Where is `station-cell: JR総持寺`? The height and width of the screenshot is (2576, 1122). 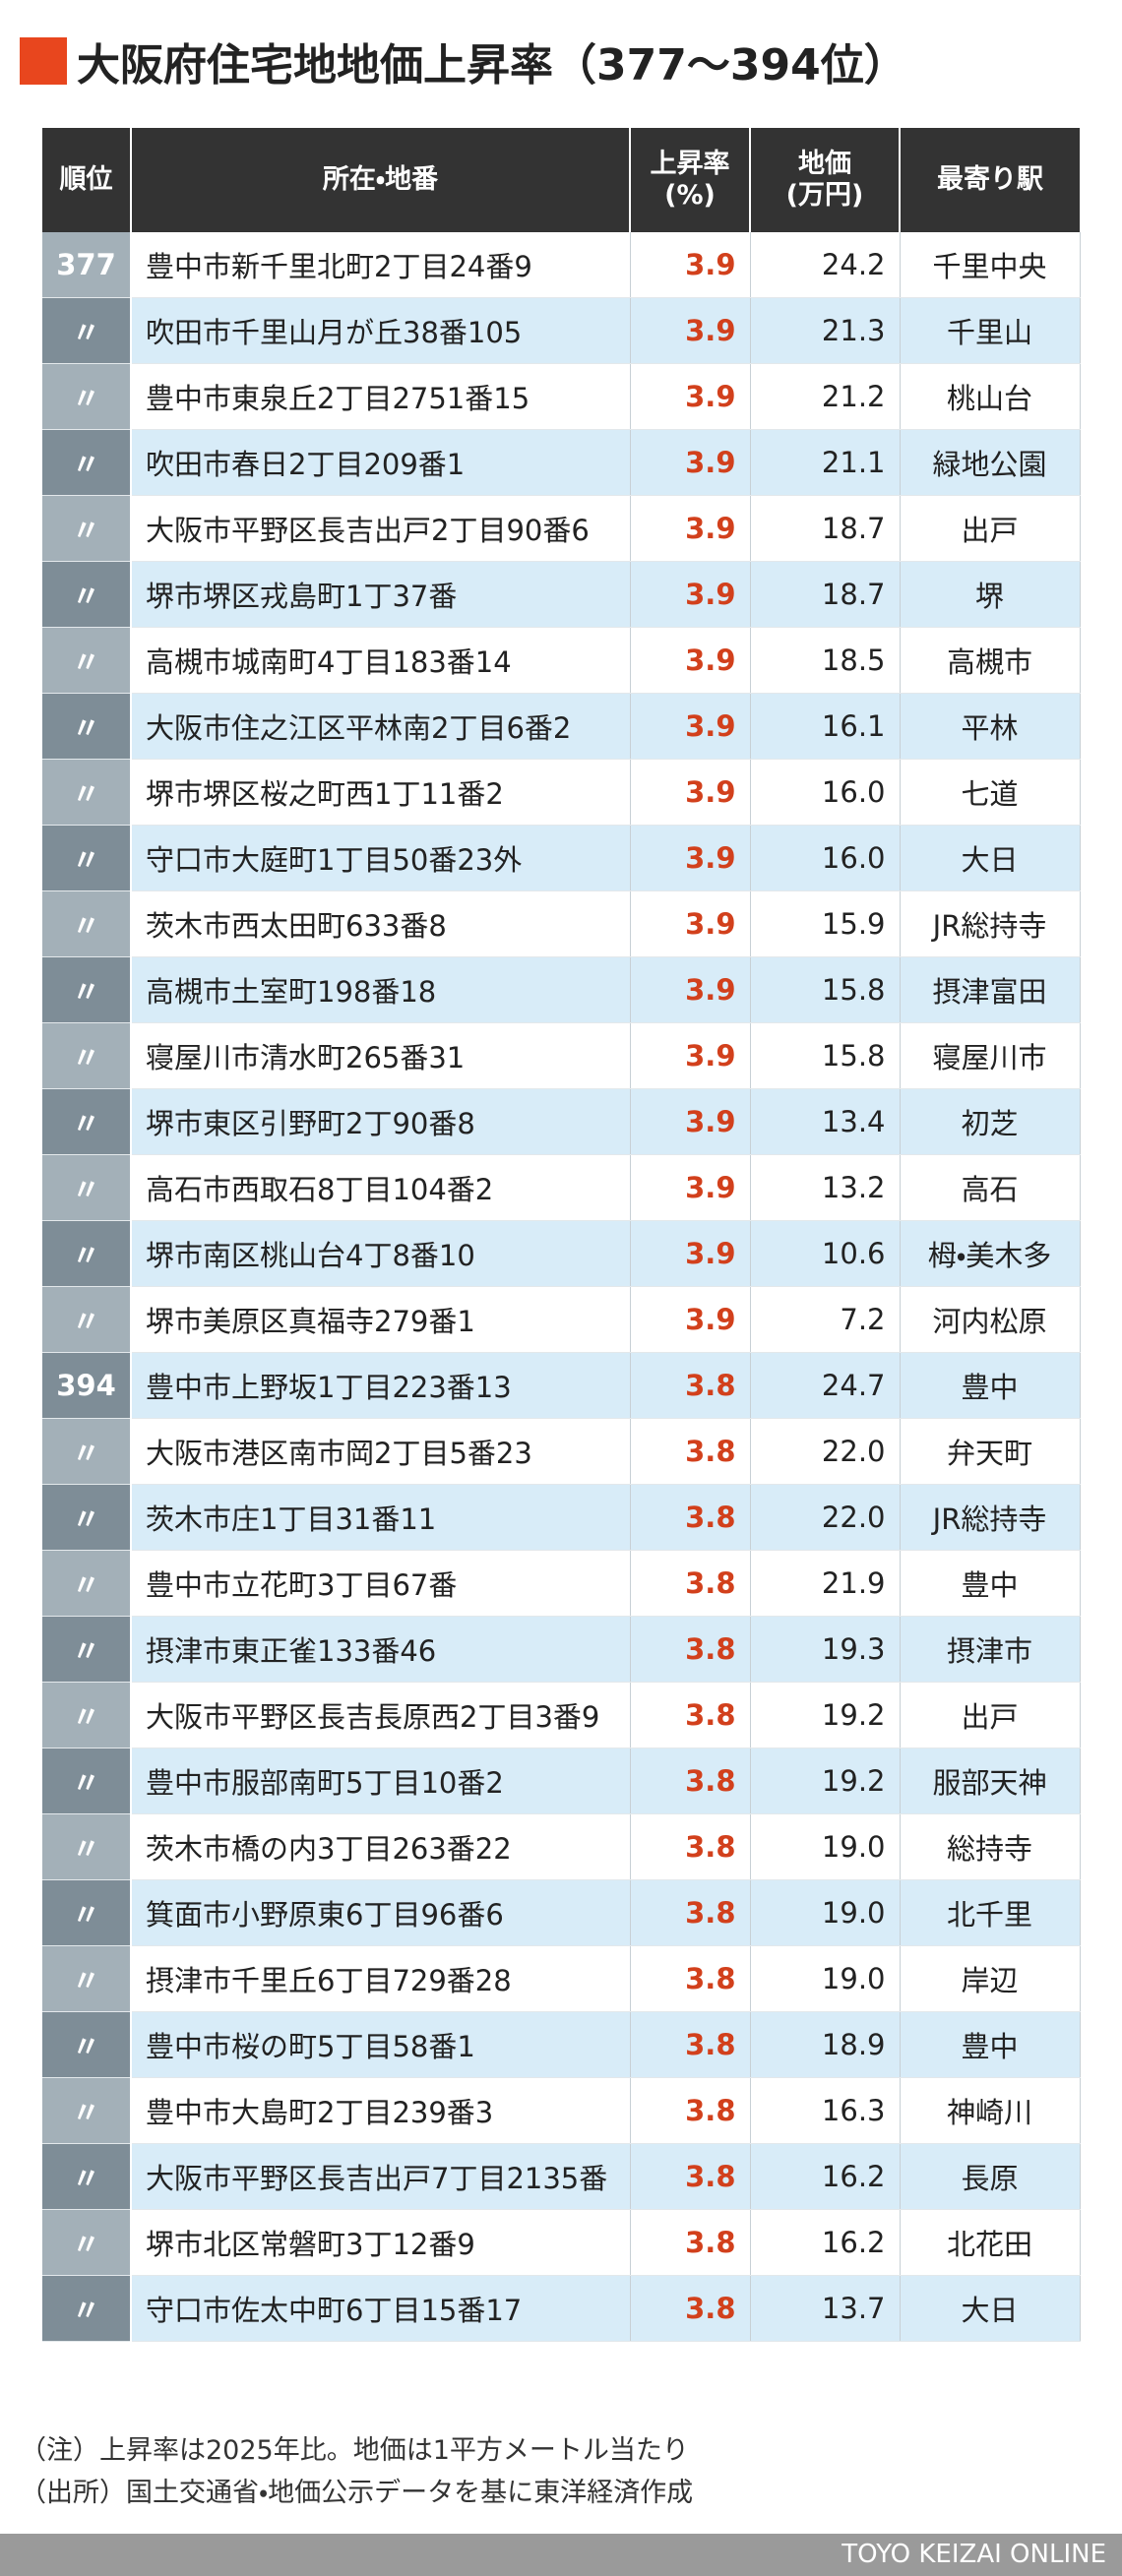
station-cell: JR総持寺 is located at coordinates (990, 1517).